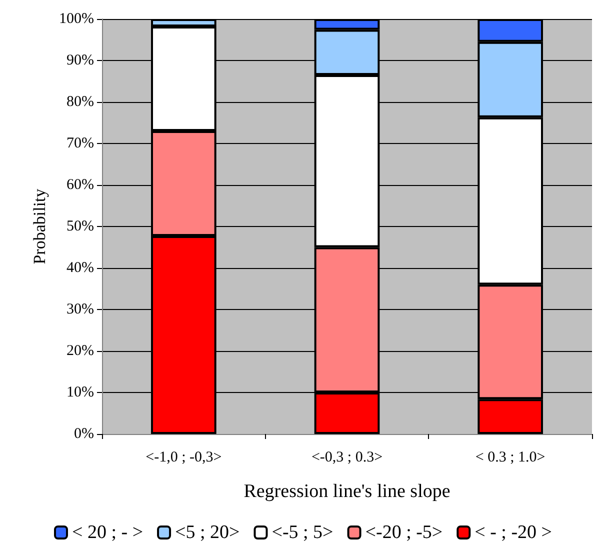 The width and height of the screenshot is (606, 560). What do you see at coordinates (510, 458) in the screenshot?
I see `x-tick-label: < 0.3 ; 1.0>` at bounding box center [510, 458].